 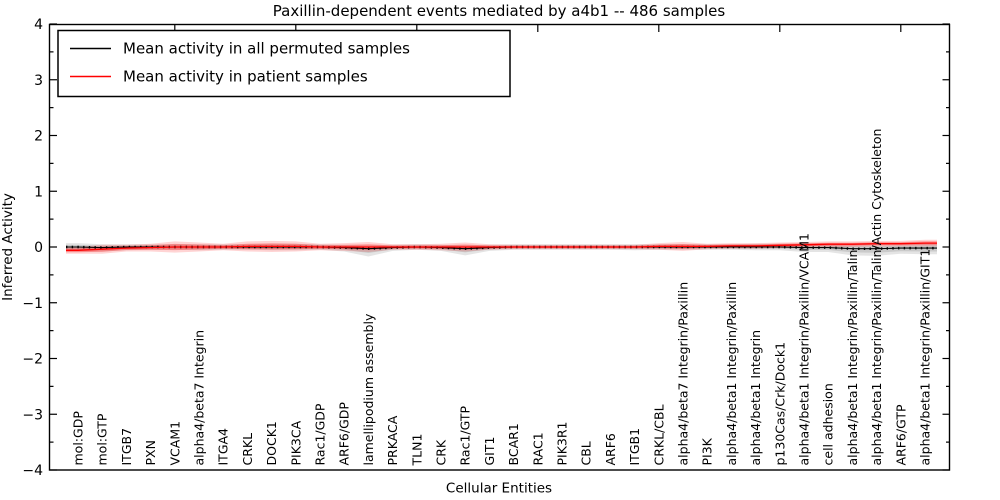 What do you see at coordinates (586, 453) in the screenshot?
I see `x-category-label: CBL` at bounding box center [586, 453].